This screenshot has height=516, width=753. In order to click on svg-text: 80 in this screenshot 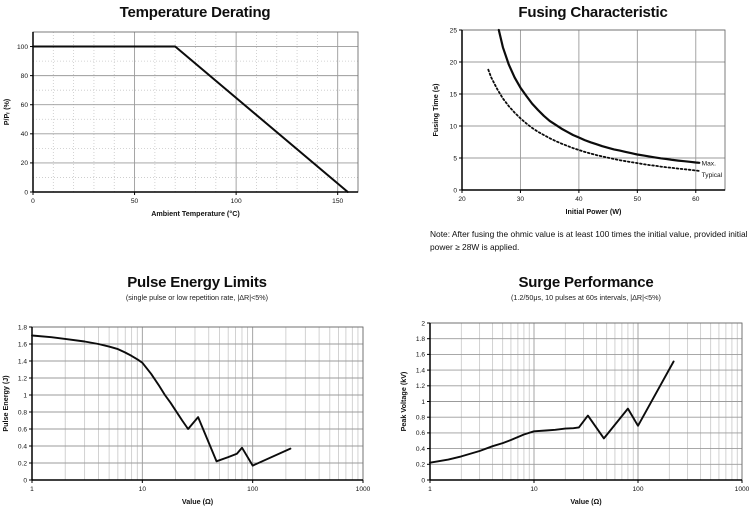, I will do `click(25, 76)`.